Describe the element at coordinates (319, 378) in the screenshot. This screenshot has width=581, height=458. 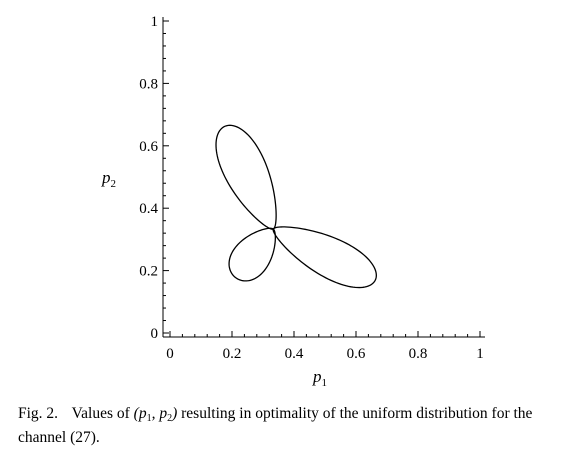
I see `x-axis-label: p1` at that location.